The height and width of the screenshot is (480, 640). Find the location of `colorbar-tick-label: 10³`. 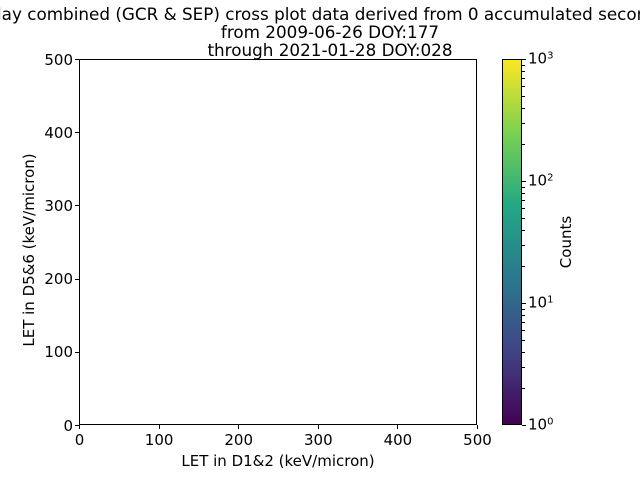

colorbar-tick-label: 10³ is located at coordinates (540, 59).